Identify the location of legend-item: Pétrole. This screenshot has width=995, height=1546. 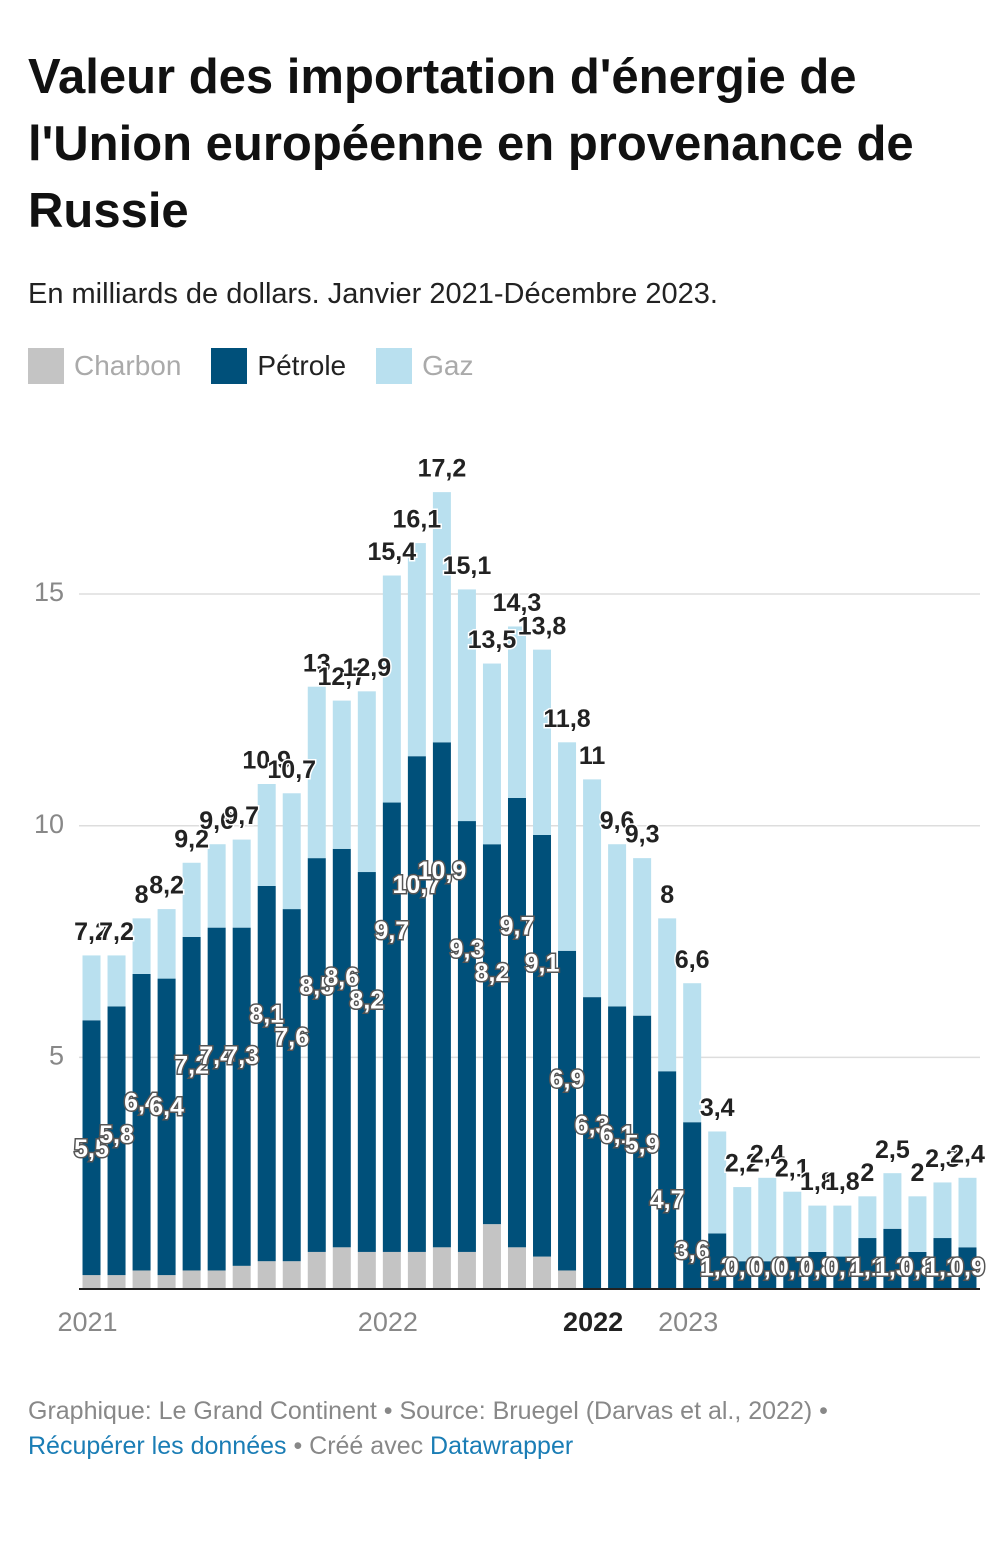
(278, 366).